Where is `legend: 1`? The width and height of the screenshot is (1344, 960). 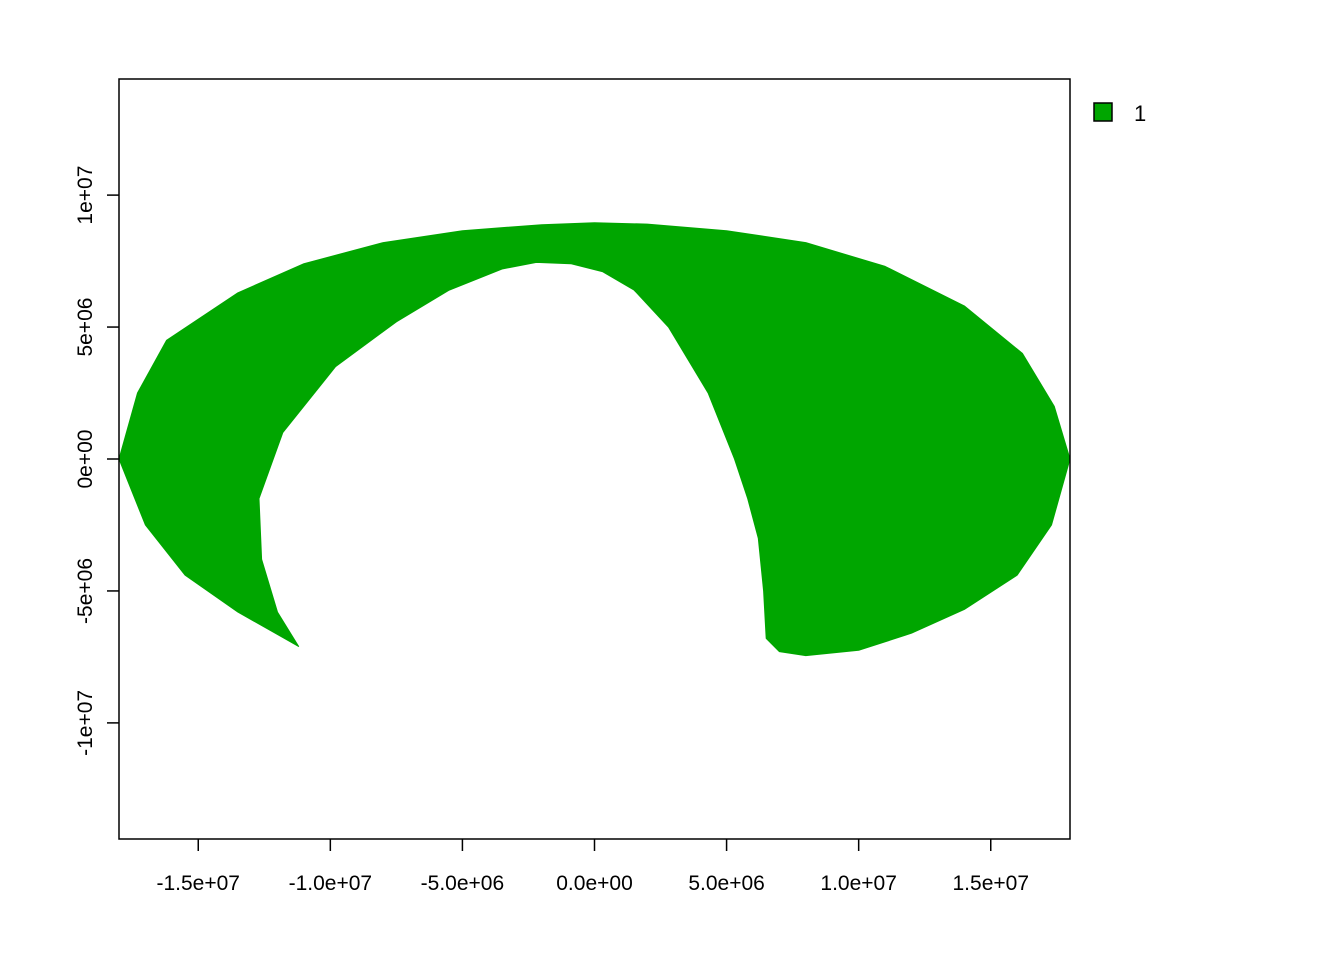 legend: 1 is located at coordinates (1119, 113).